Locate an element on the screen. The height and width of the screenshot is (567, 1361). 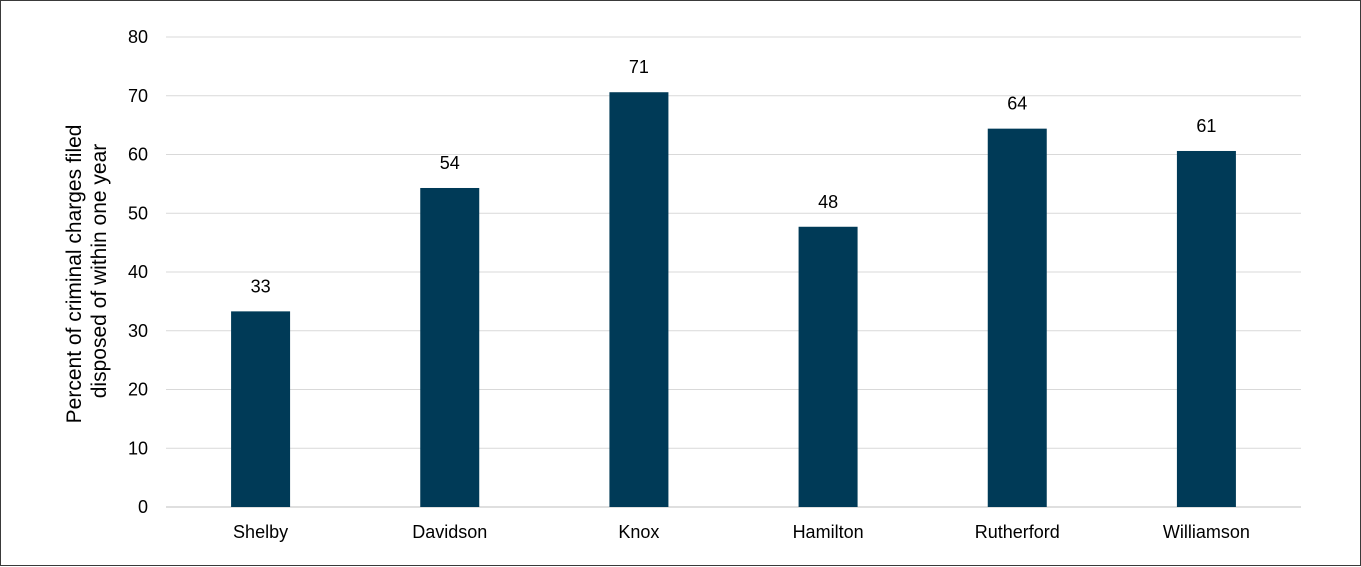
y-axis-title-line-1: Percent of criminal charges filed is located at coordinates (74, 274).